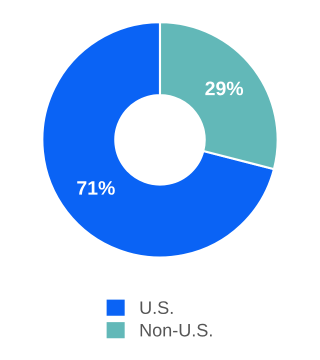 The width and height of the screenshot is (320, 360). What do you see at coordinates (96, 188) in the screenshot?
I see `data-label: 71%` at bounding box center [96, 188].